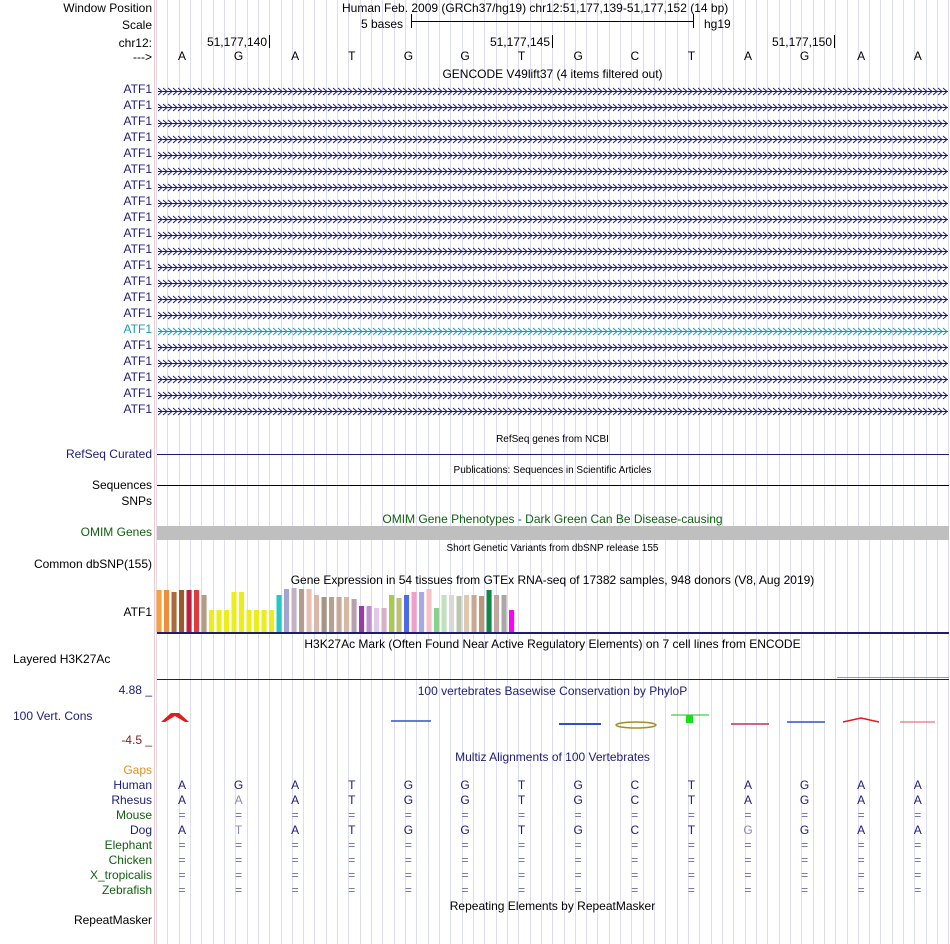 Image resolution: width=950 pixels, height=944 pixels. Describe the element at coordinates (126, 890) in the screenshot. I see `species-label: Zebrafish` at that location.